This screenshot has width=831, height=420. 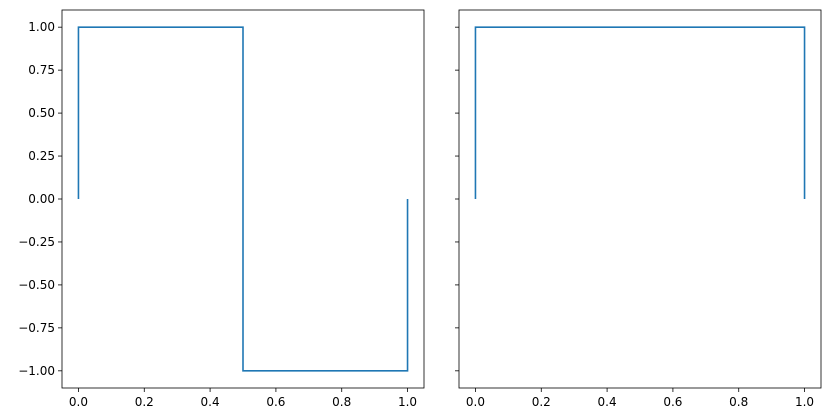 I want to click on y-tick-label: 0.50, so click(x=41, y=113).